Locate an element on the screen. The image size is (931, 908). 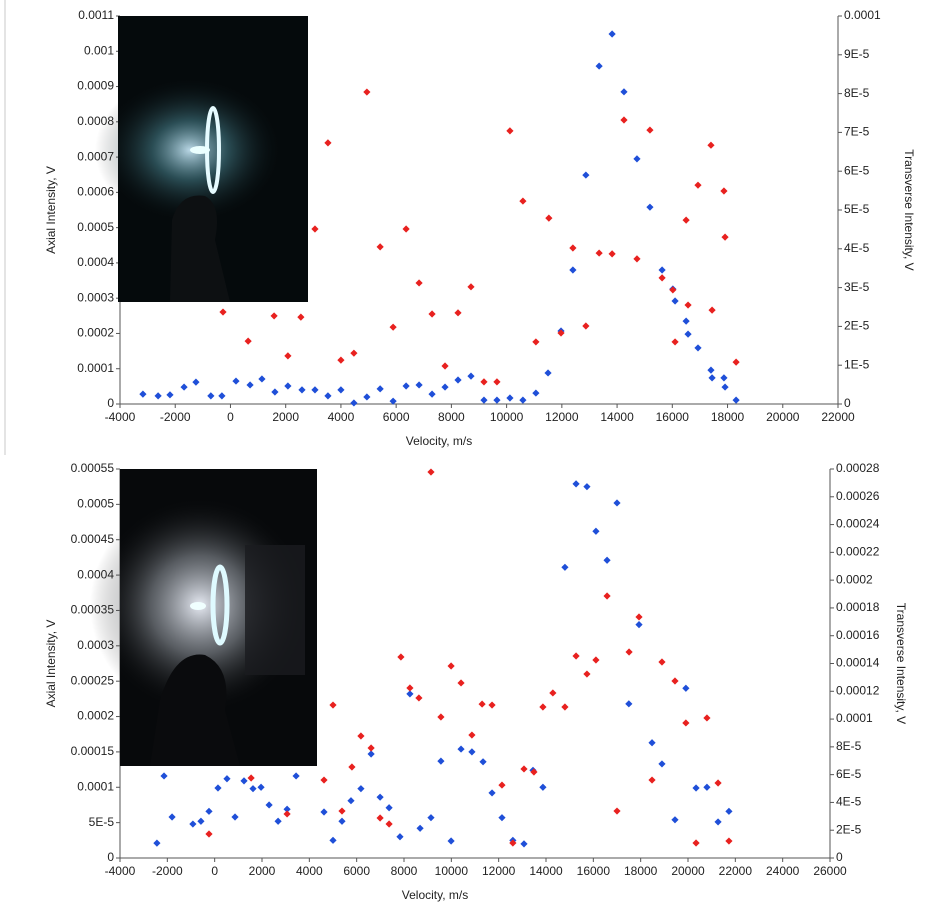
x-tick-label: 4000 is located at coordinates (341, 417).